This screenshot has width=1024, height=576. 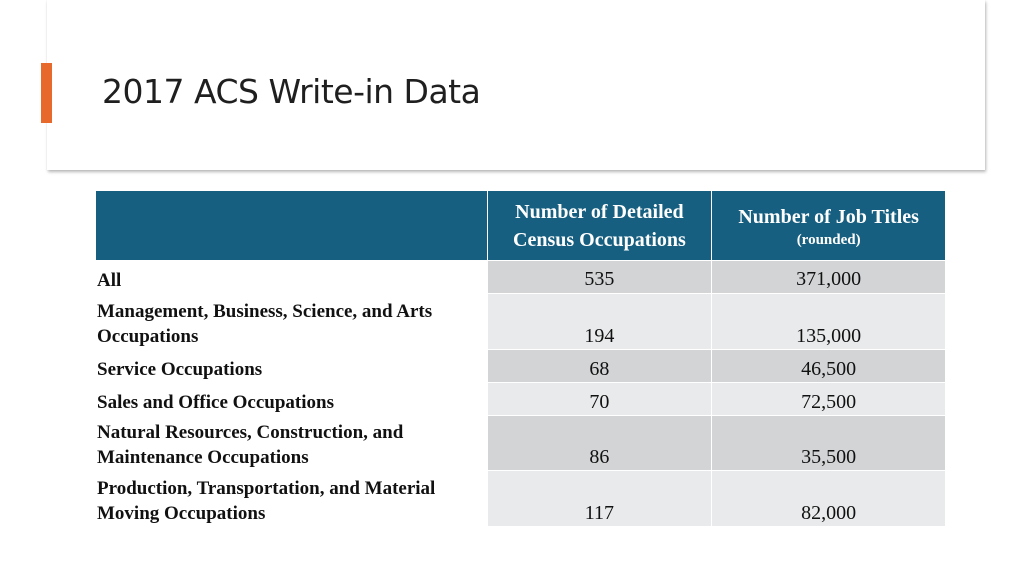 What do you see at coordinates (828, 399) in the screenshot?
I see `job-titles-count: 72,500` at bounding box center [828, 399].